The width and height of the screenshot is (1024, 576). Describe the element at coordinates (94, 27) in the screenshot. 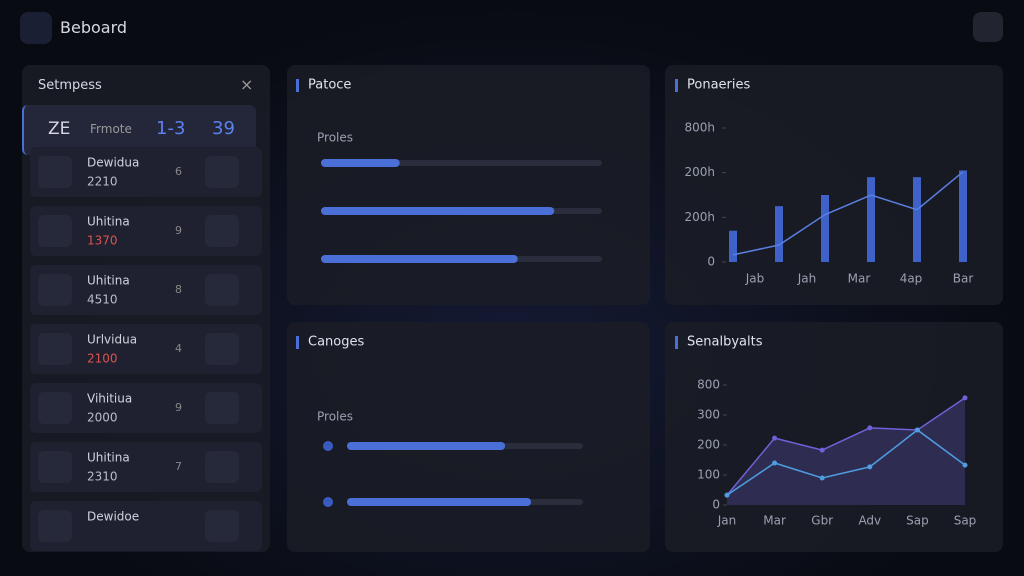

I see `app-title: Beboard` at that location.